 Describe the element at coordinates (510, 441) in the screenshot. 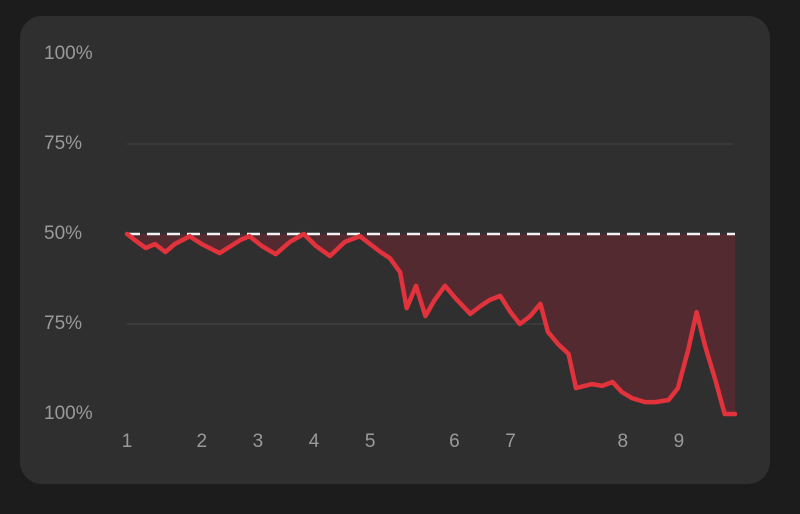

I see `x-tick-label: 7` at that location.